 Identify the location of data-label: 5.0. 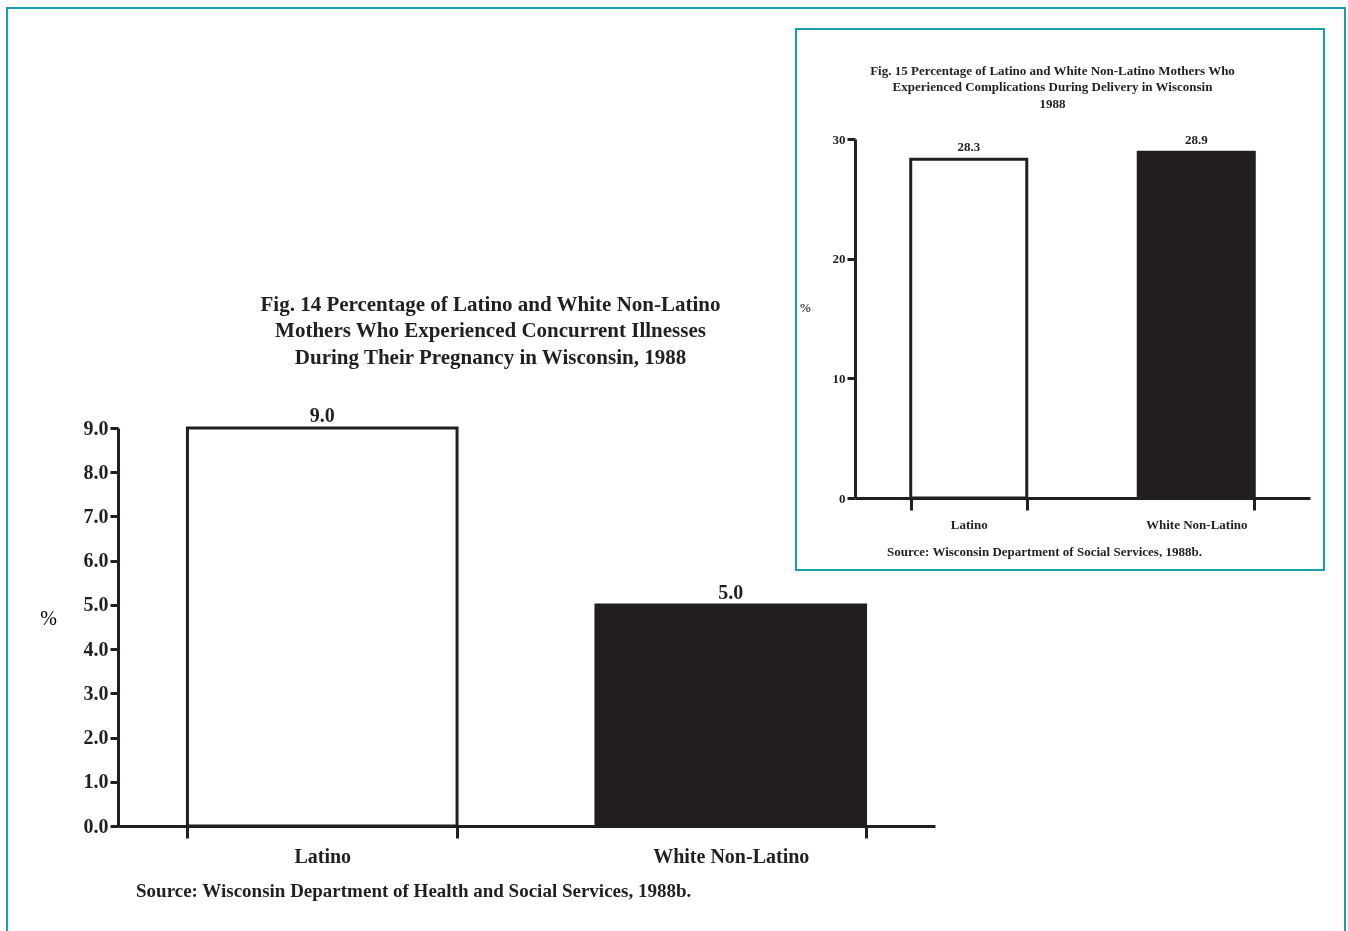
(731, 591).